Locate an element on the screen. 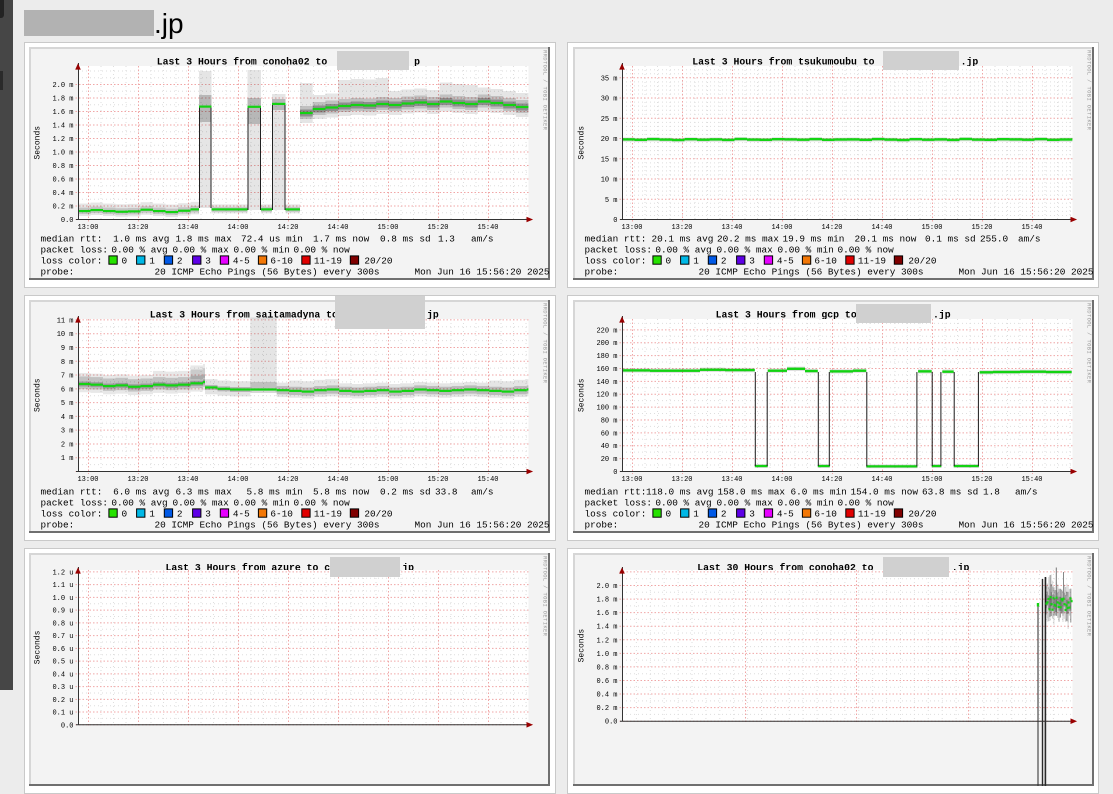 Image resolution: width=1113 pixels, height=794 pixels. svg-text: 14:00 is located at coordinates (237, 228).